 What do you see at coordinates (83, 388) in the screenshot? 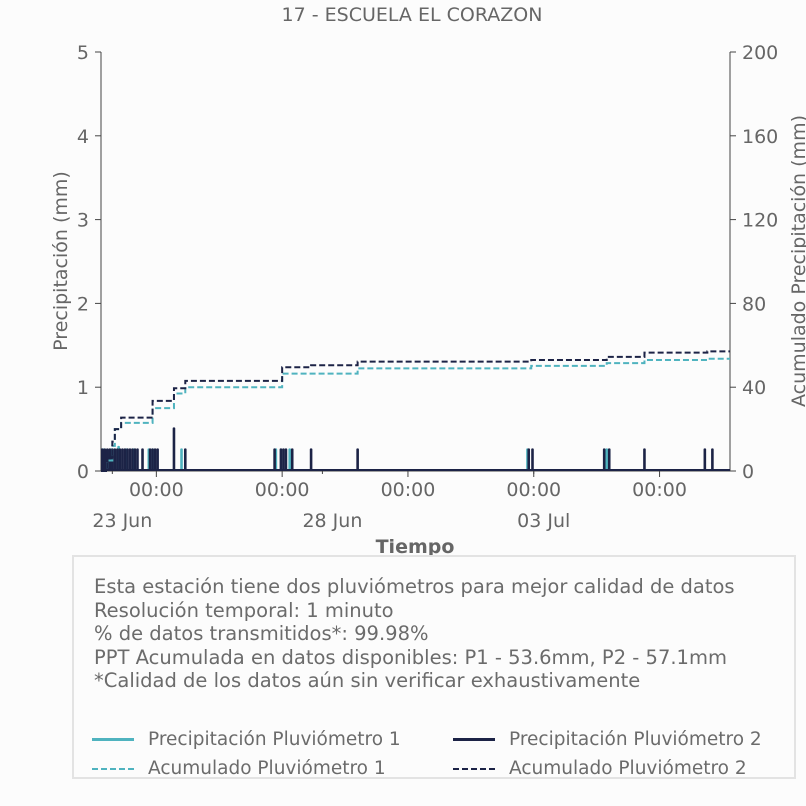
I see `left-tick-label: 1` at bounding box center [83, 388].